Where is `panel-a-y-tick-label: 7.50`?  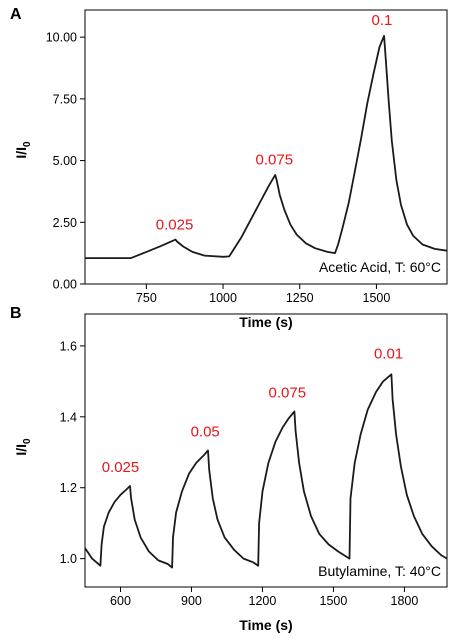 panel-a-y-tick-label: 7.50 is located at coordinates (65, 99).